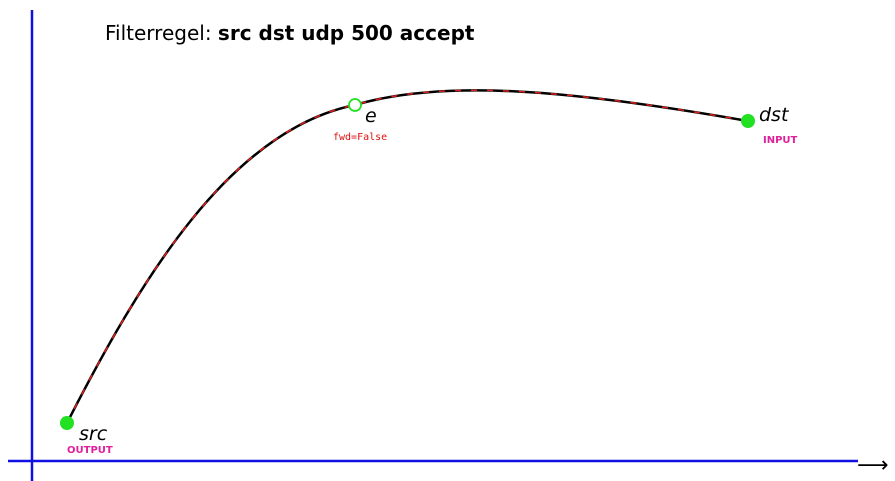  What do you see at coordinates (158, 33) in the screenshot?
I see `title-prefix: Filterregel:` at bounding box center [158, 33].